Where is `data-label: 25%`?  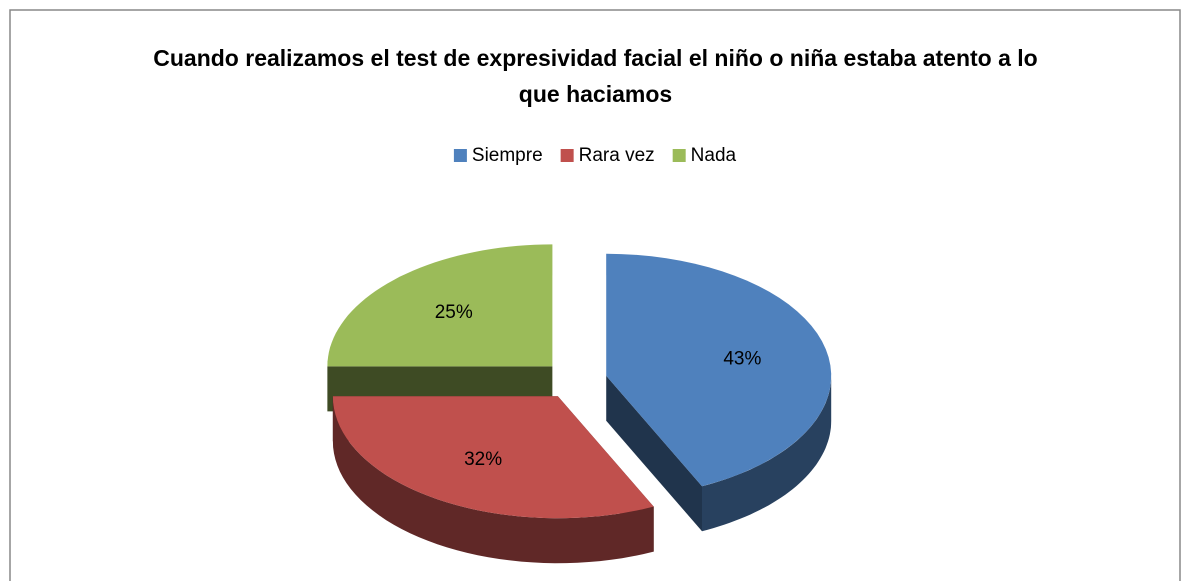
data-label: 25% is located at coordinates (454, 312).